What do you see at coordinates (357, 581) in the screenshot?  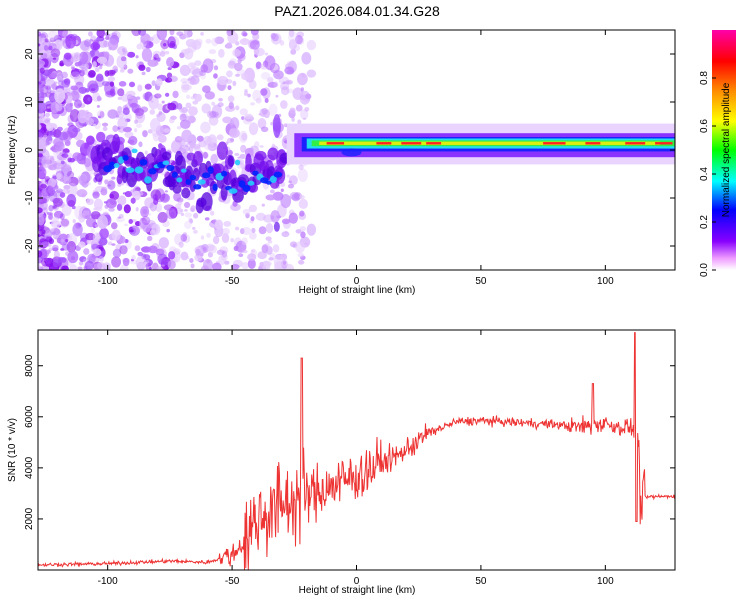 I see `x-tick-label: 0` at bounding box center [357, 581].